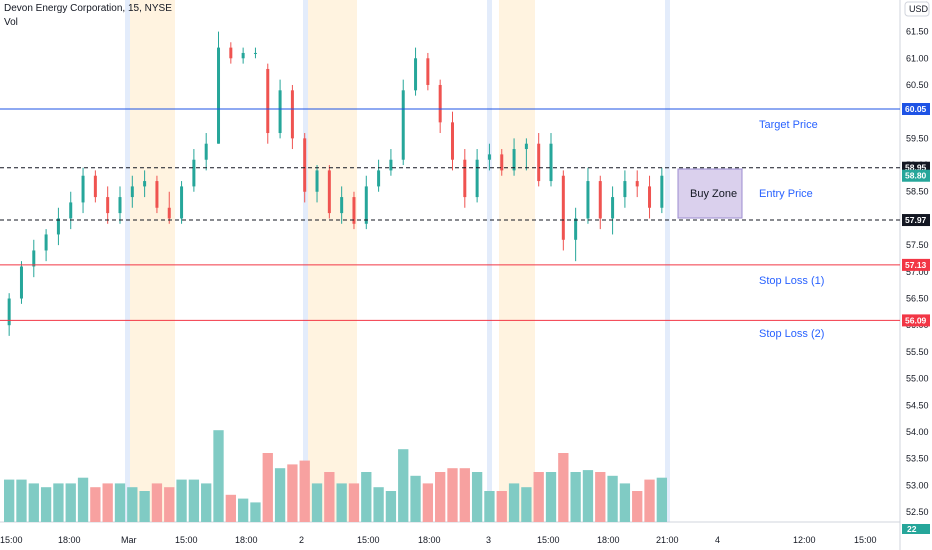 Image resolution: width=932 pixels, height=550 pixels. I want to click on chart-title: Devon Energy Corporation, 15, NYSE, so click(88, 8).